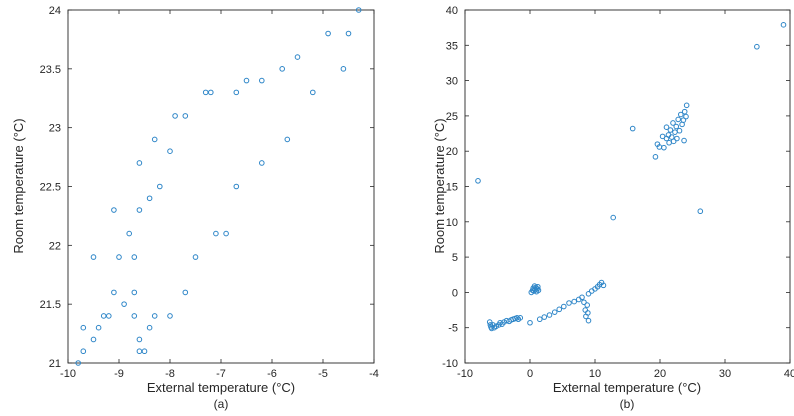  Describe the element at coordinates (452, 11) in the screenshot. I see `panel-b-y-tick-label: 40` at that location.